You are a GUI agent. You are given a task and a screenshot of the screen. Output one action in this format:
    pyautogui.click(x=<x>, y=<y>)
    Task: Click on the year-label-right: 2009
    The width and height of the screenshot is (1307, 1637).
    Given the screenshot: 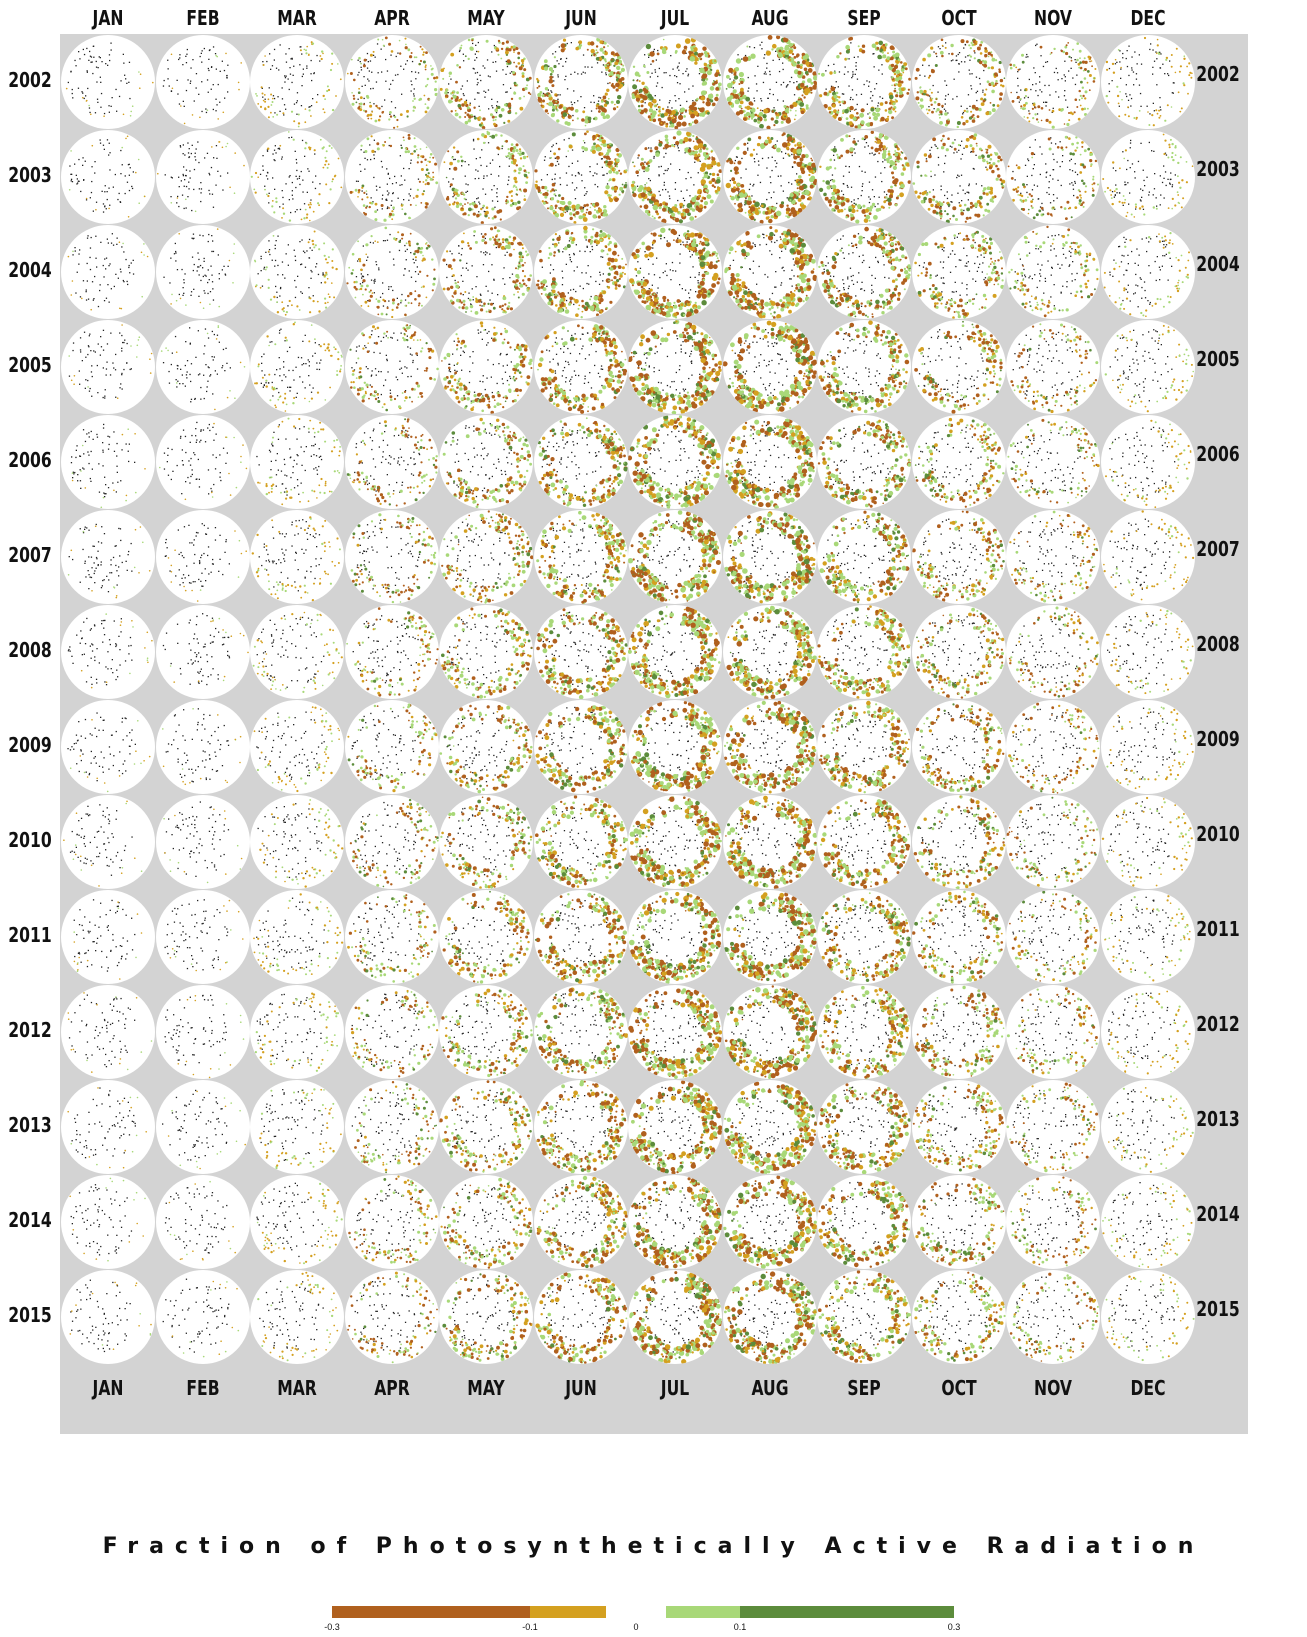 What is the action you would take?
    pyautogui.click(x=1218, y=739)
    